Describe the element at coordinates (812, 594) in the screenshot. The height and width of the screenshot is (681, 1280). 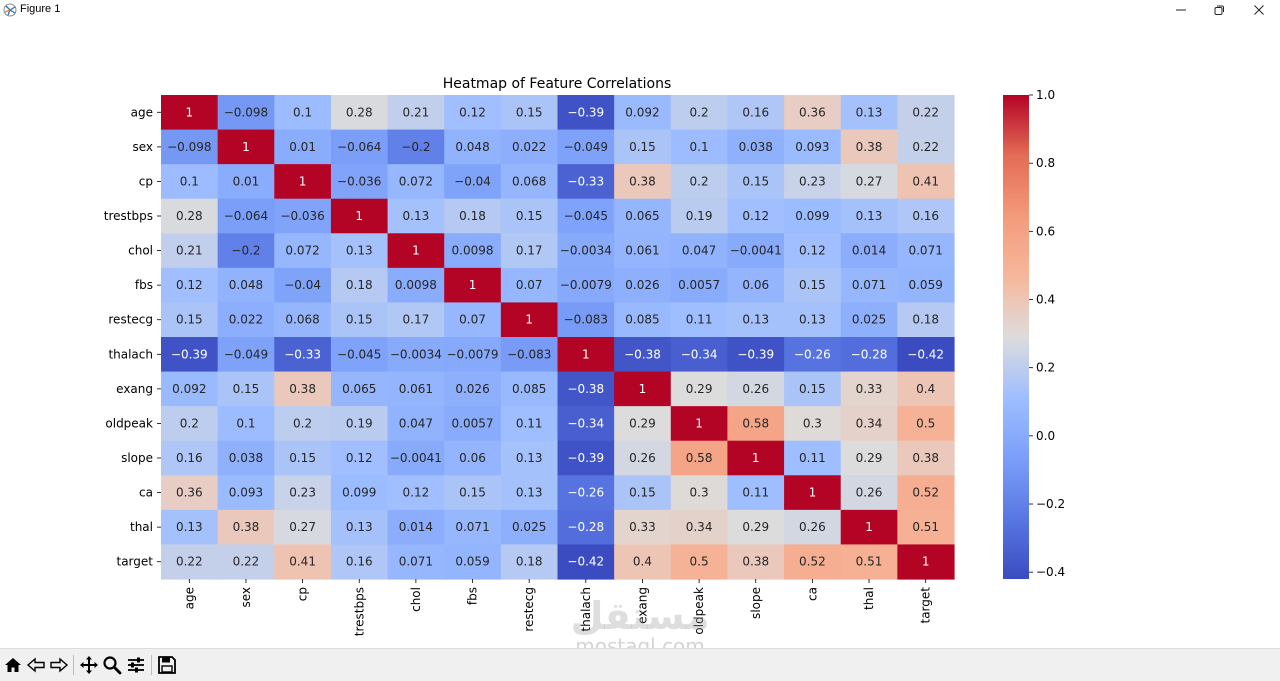
I see `x-tick-label: ca` at that location.